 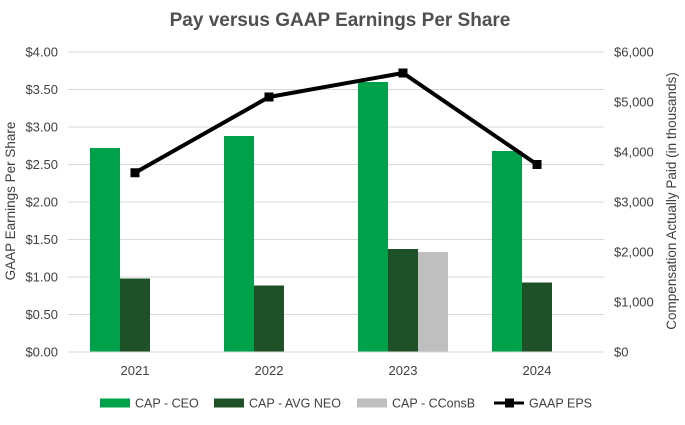 What do you see at coordinates (41, 314) in the screenshot?
I see `y-left-tick-label: $0.50` at bounding box center [41, 314].